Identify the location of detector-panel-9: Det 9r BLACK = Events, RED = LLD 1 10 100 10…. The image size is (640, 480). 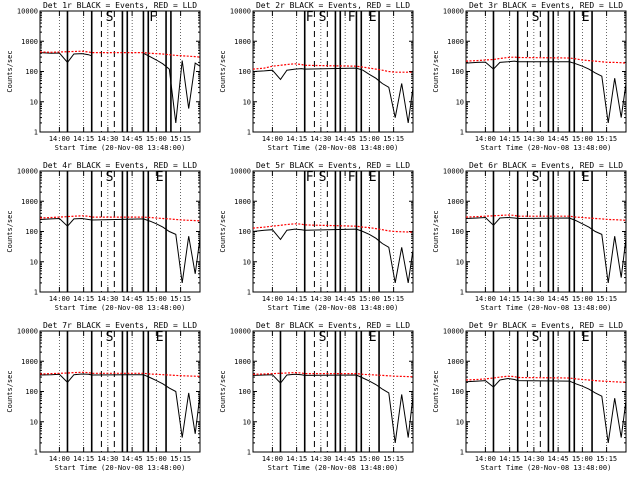
(529, 396).